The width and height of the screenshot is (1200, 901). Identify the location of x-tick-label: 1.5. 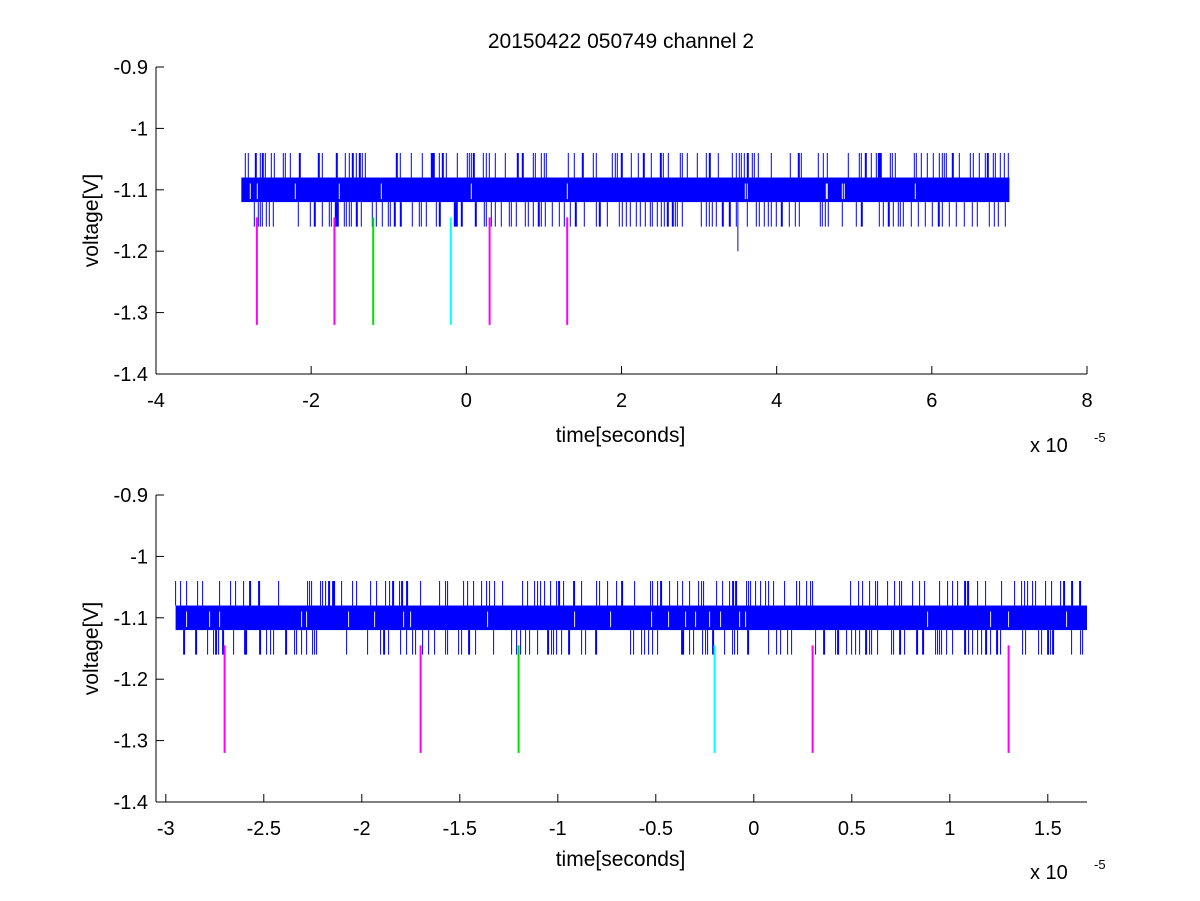
(1048, 829).